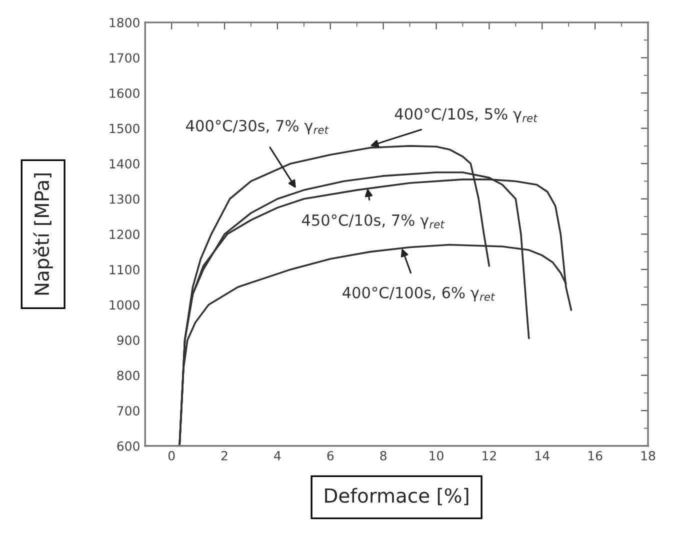 This screenshot has height=534, width=675. What do you see at coordinates (43, 234) in the screenshot?
I see `y-axis-title: Napětí [MPa]` at bounding box center [43, 234].